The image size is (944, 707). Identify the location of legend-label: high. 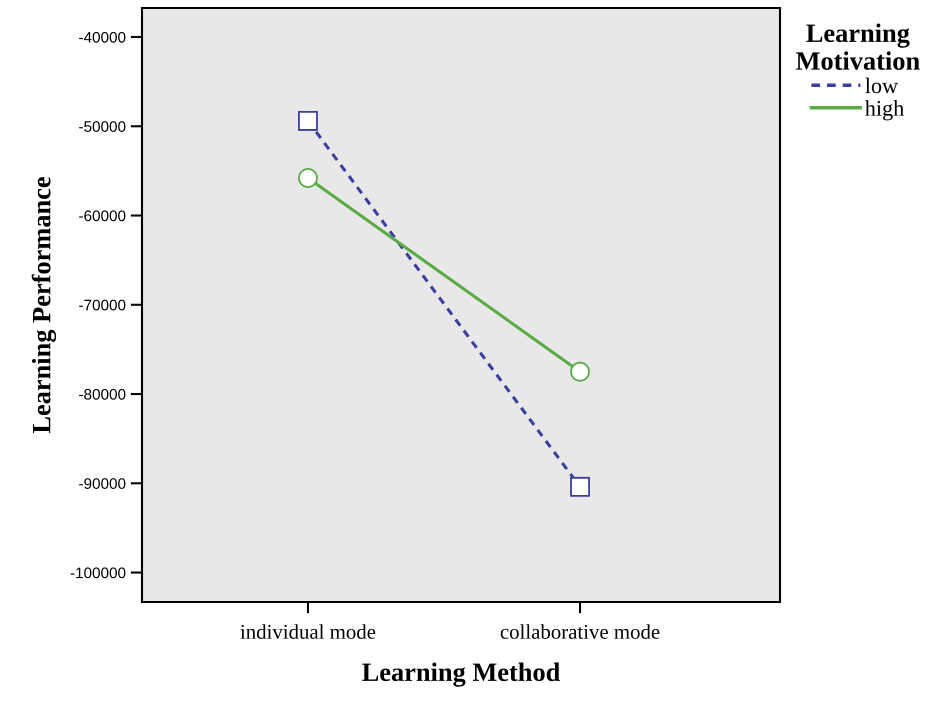
(884, 110).